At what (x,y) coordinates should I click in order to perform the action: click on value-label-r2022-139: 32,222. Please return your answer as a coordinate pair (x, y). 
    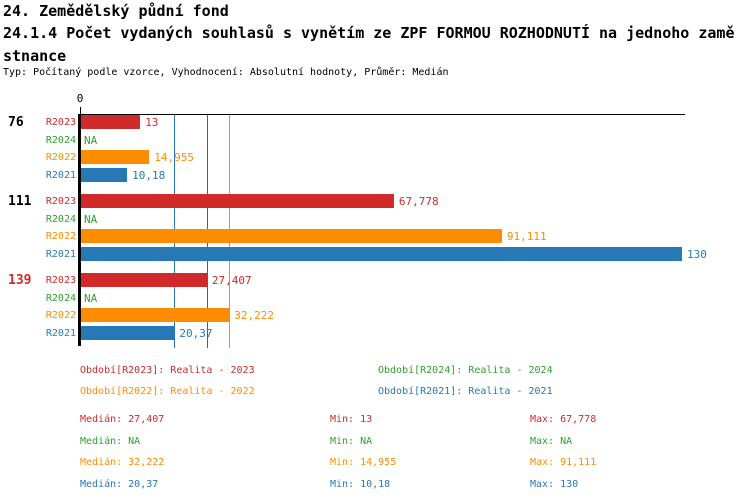
    Looking at the image, I should click on (254, 316).